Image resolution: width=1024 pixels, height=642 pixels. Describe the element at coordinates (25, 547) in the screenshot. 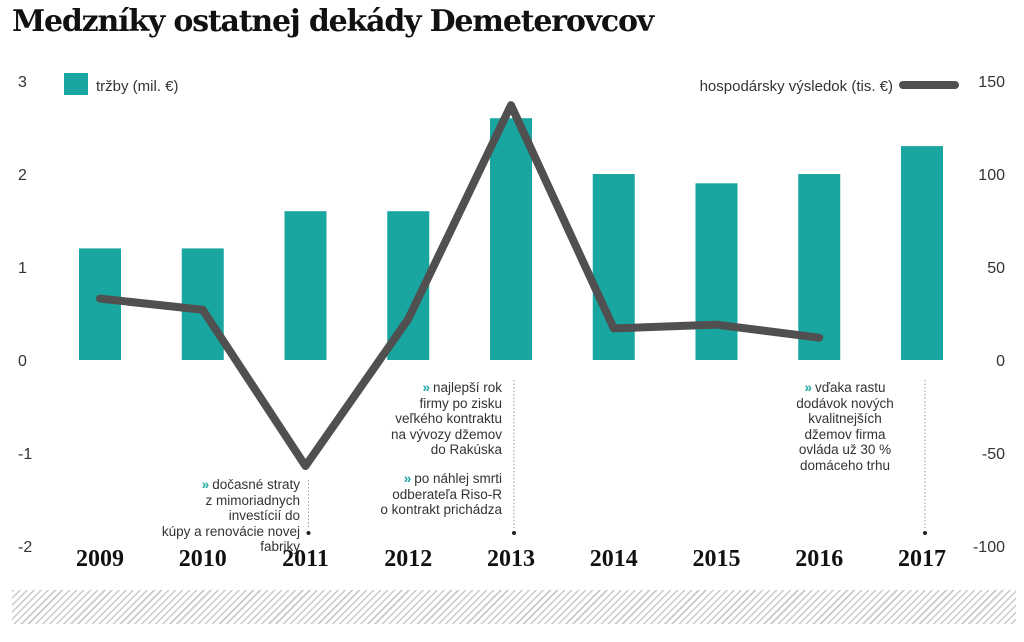

I see `left-axis-tick-label: -2` at that location.